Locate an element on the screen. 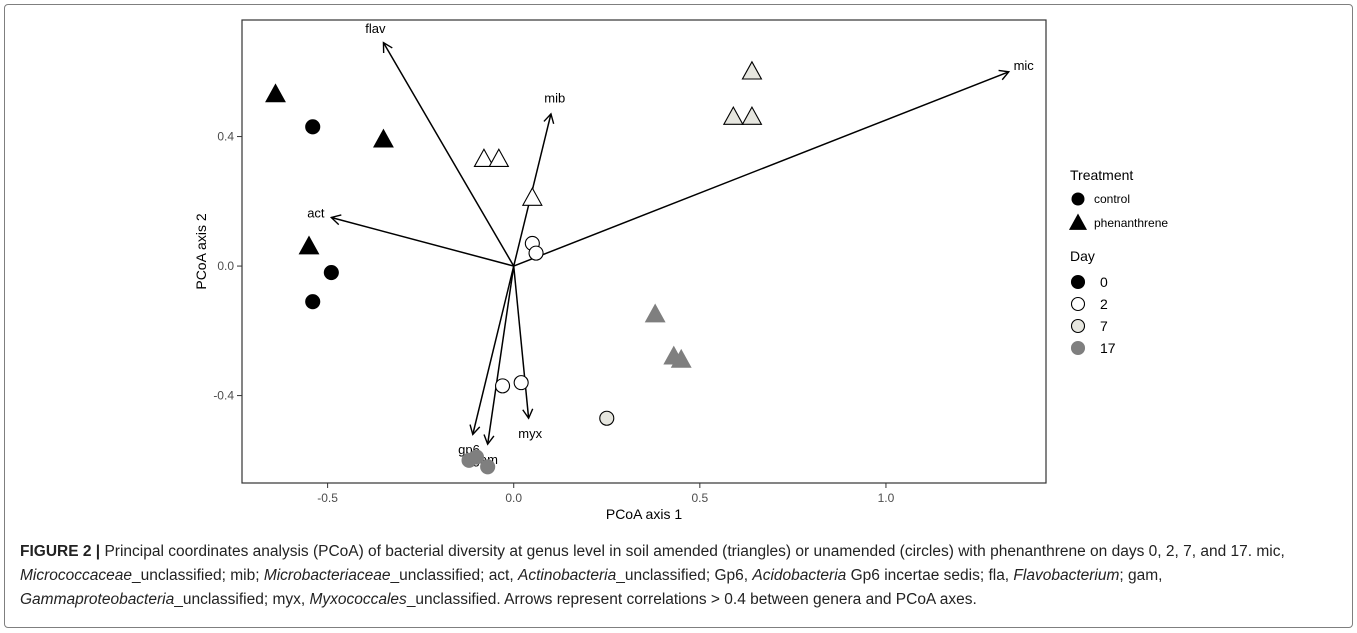  vector-arrow-myx is located at coordinates (523, 342).